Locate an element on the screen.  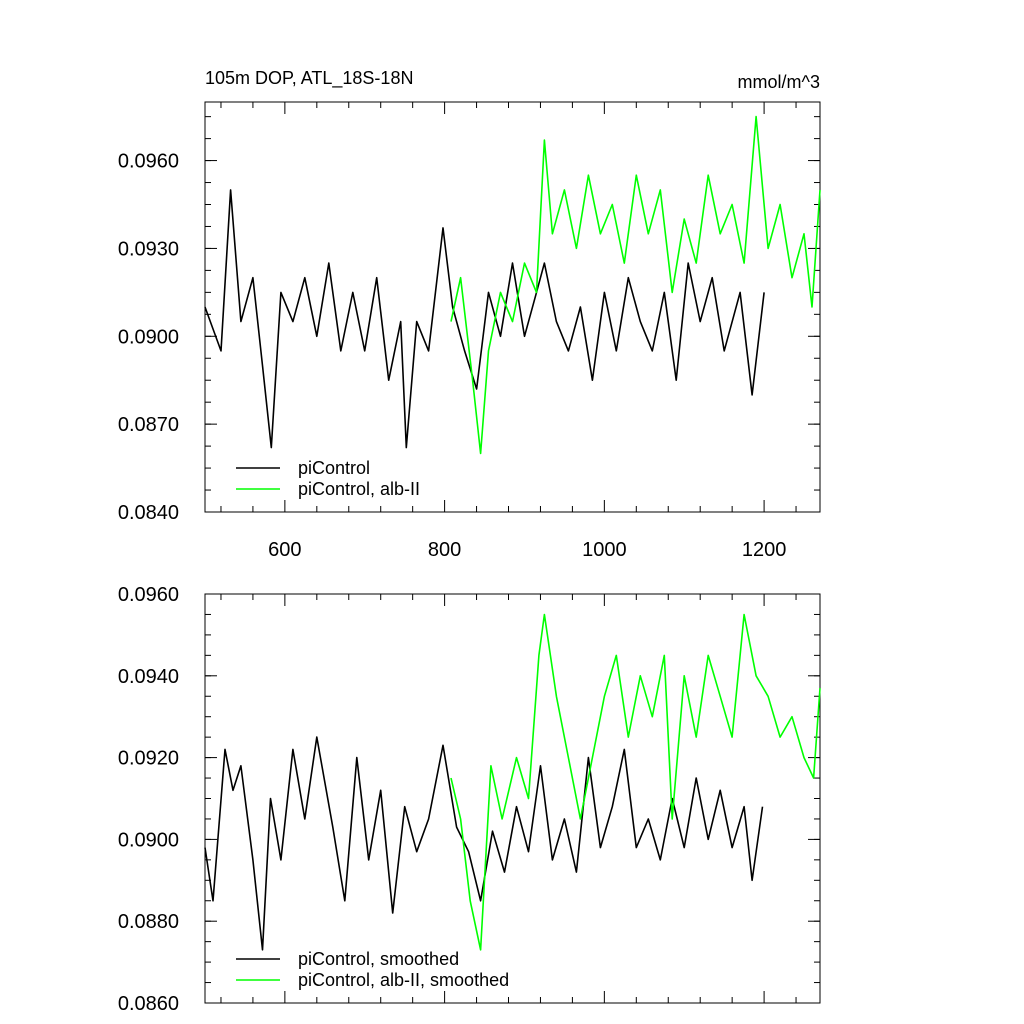
y-tick-label: 0.0860 is located at coordinates (148, 1004).